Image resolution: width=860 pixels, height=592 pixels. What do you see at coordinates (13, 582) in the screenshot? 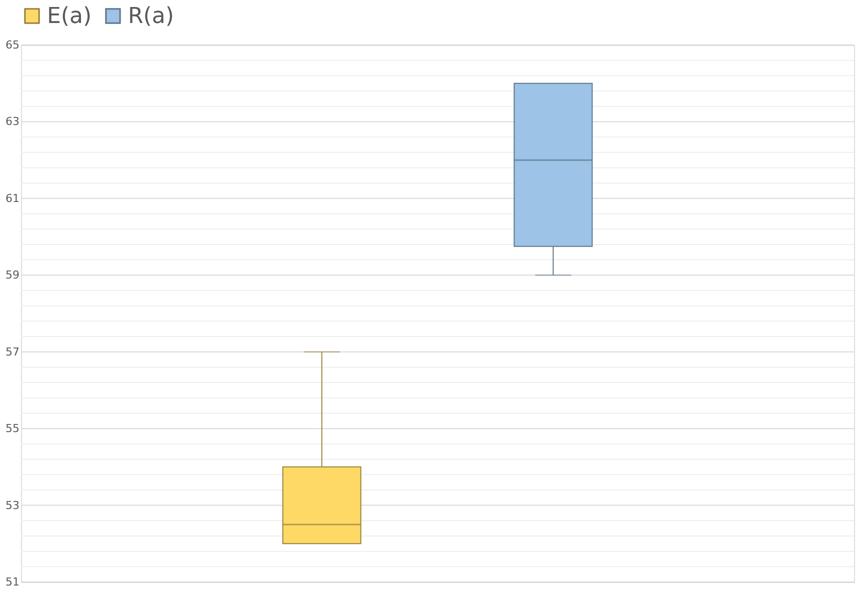
I see `y-tick-label: 51` at bounding box center [13, 582].